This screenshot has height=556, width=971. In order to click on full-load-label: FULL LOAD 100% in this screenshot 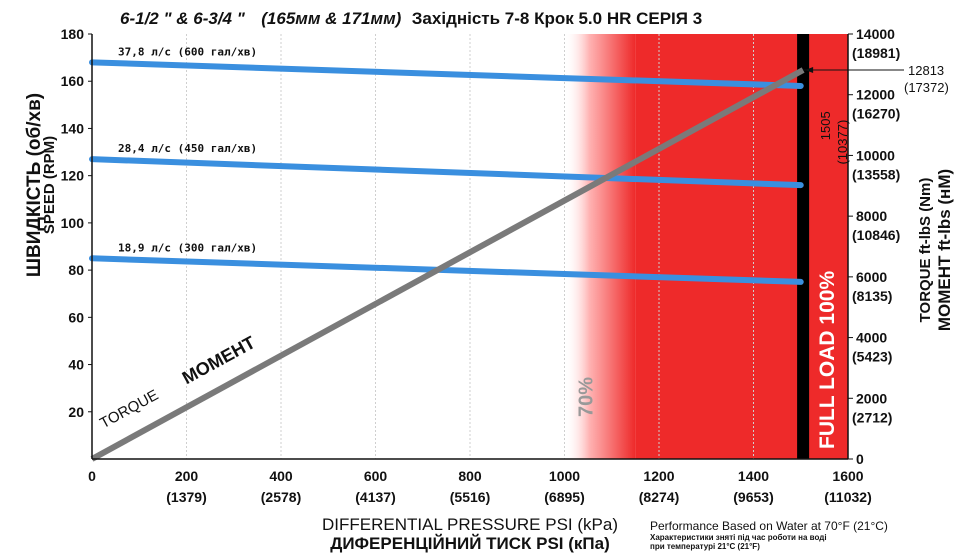, I will do `click(827, 360)`.